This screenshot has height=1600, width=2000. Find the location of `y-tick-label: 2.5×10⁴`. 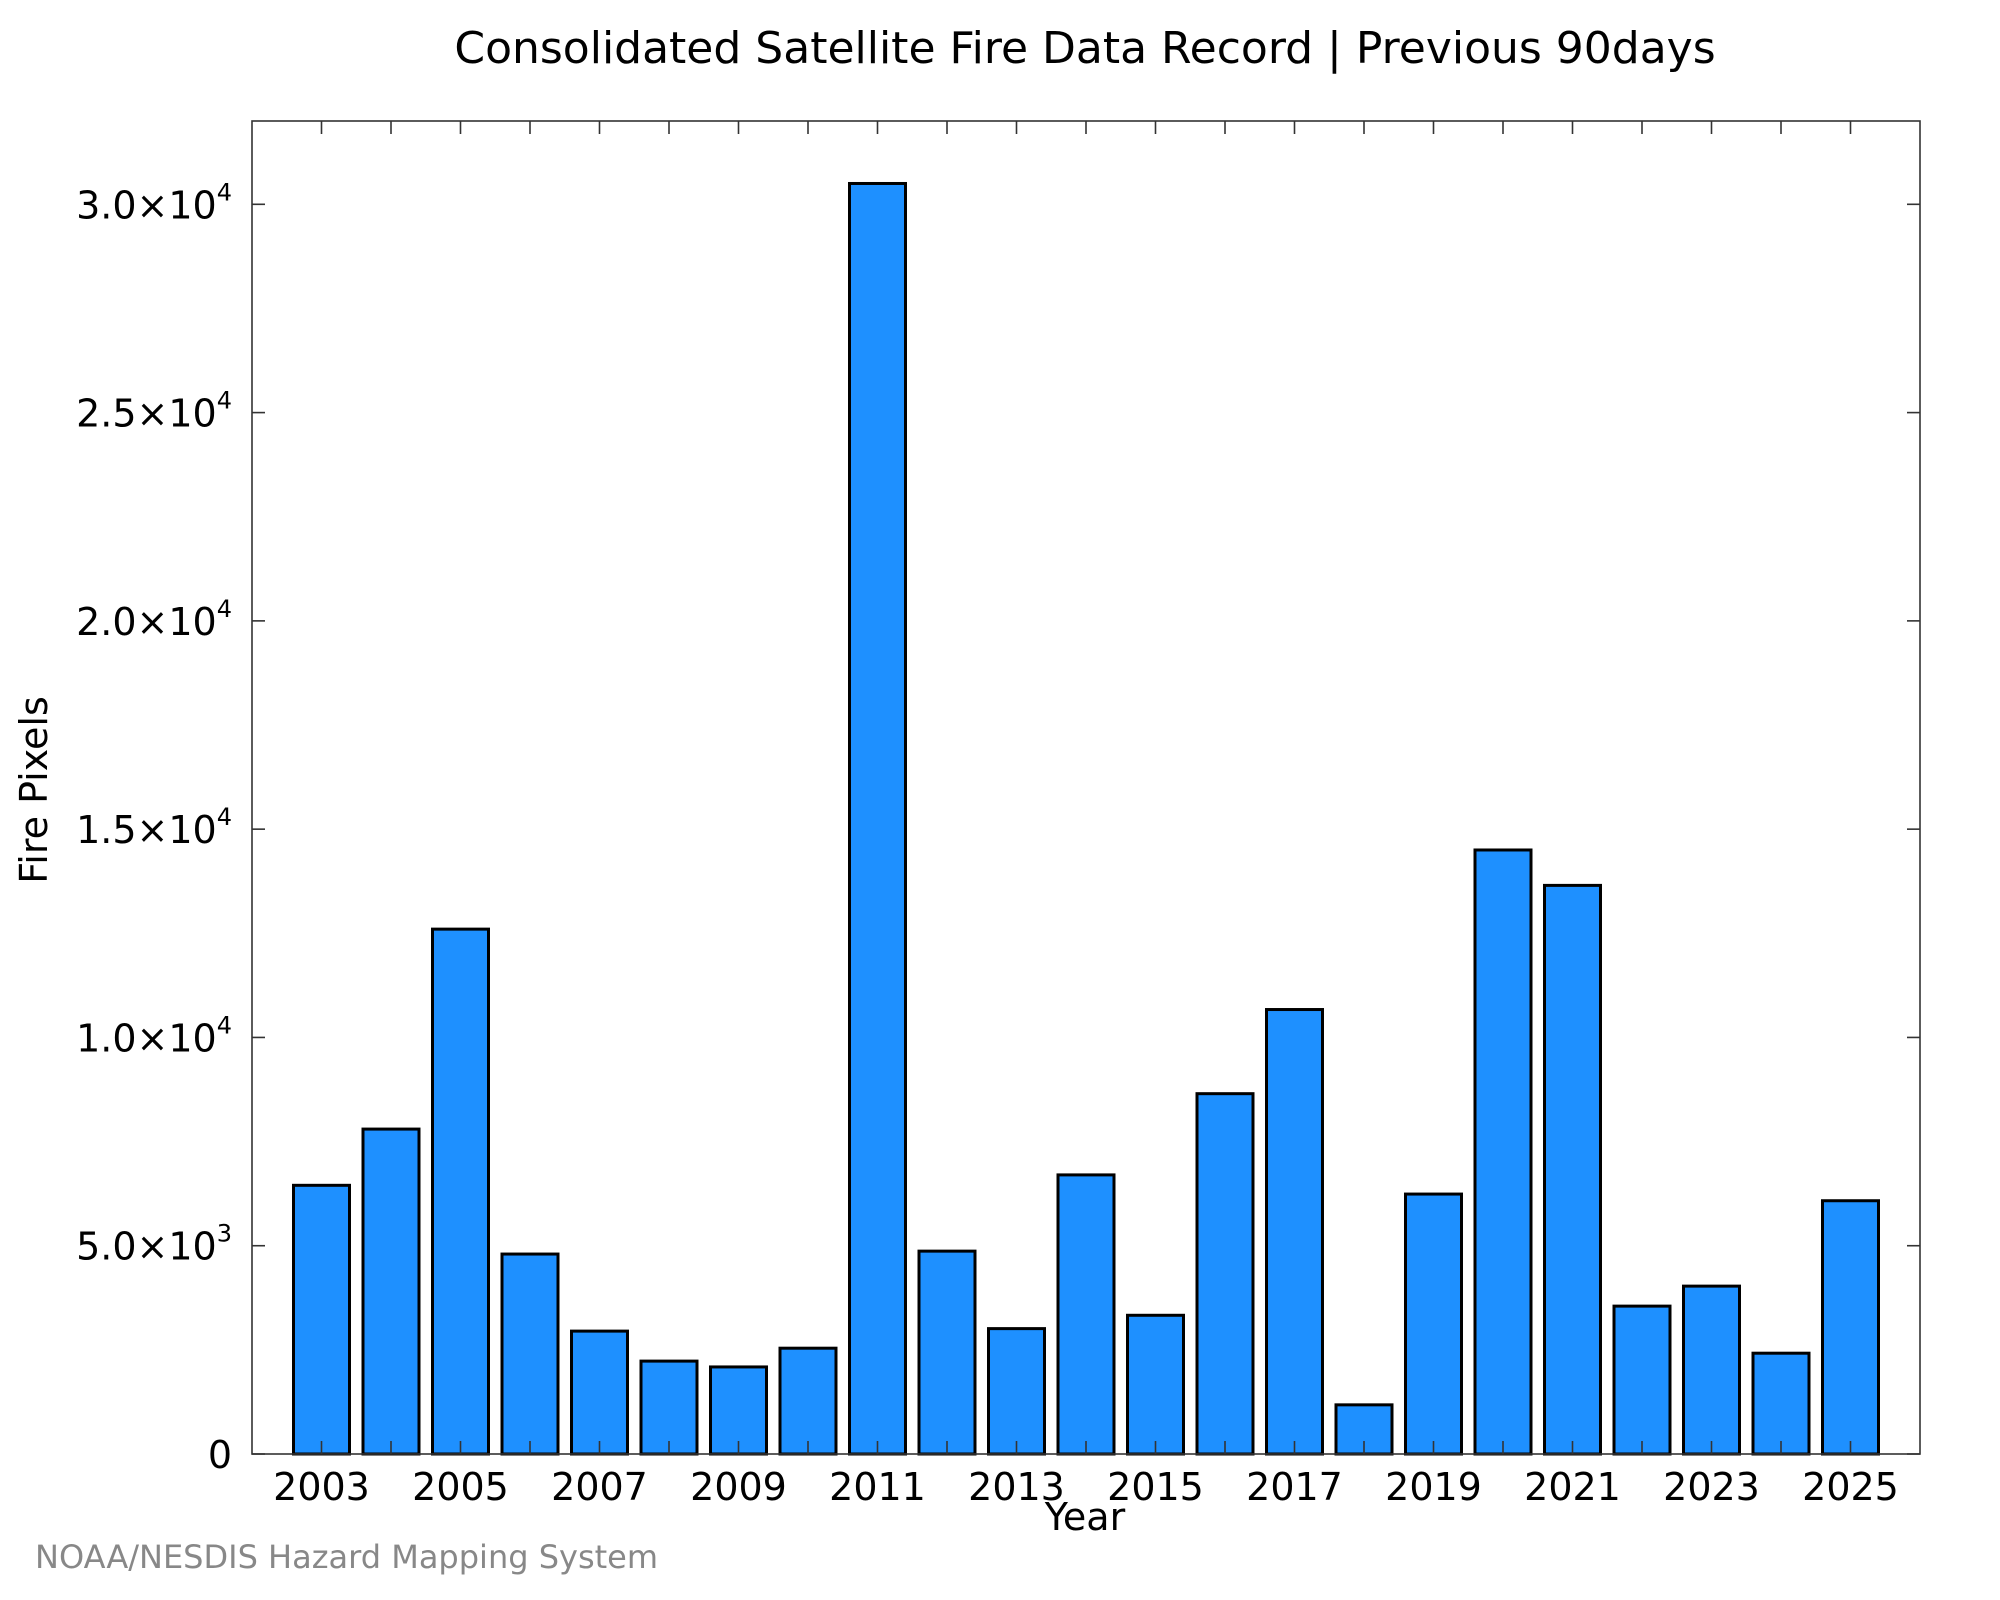

y-tick-label: 2.5×10⁴ is located at coordinates (154, 411).